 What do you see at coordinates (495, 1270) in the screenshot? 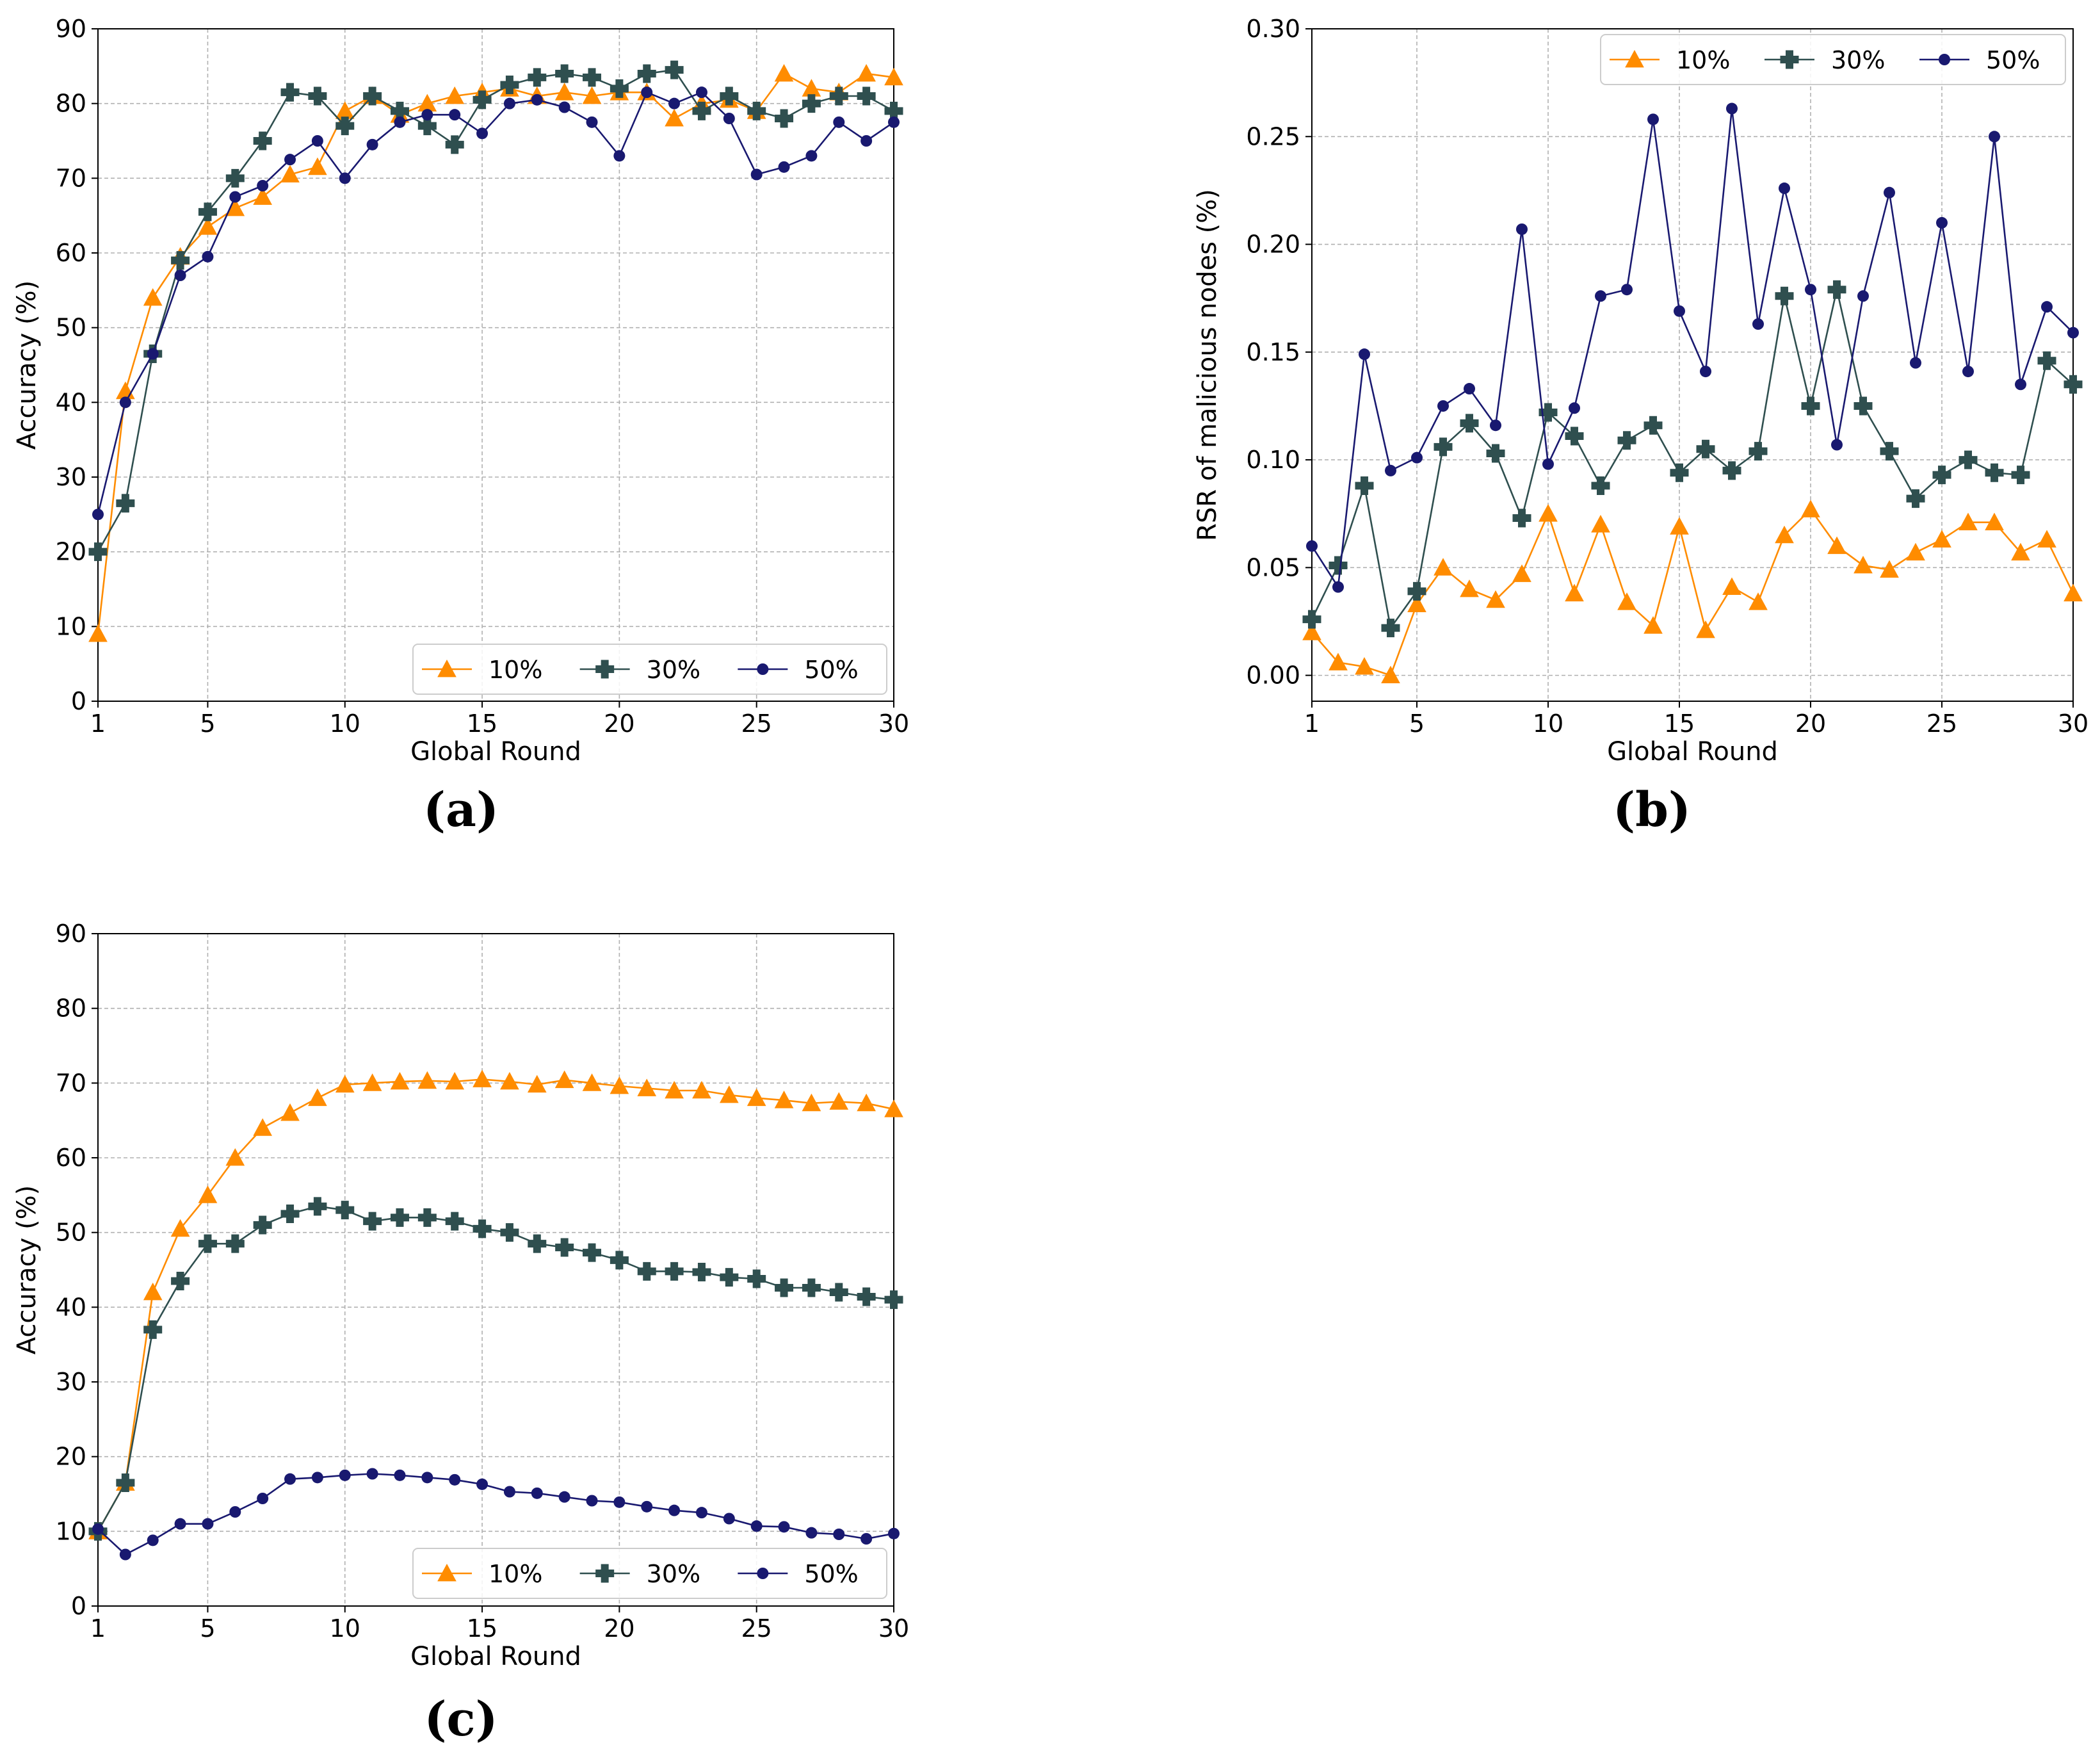
I see `plot-frame` at bounding box center [495, 1270].